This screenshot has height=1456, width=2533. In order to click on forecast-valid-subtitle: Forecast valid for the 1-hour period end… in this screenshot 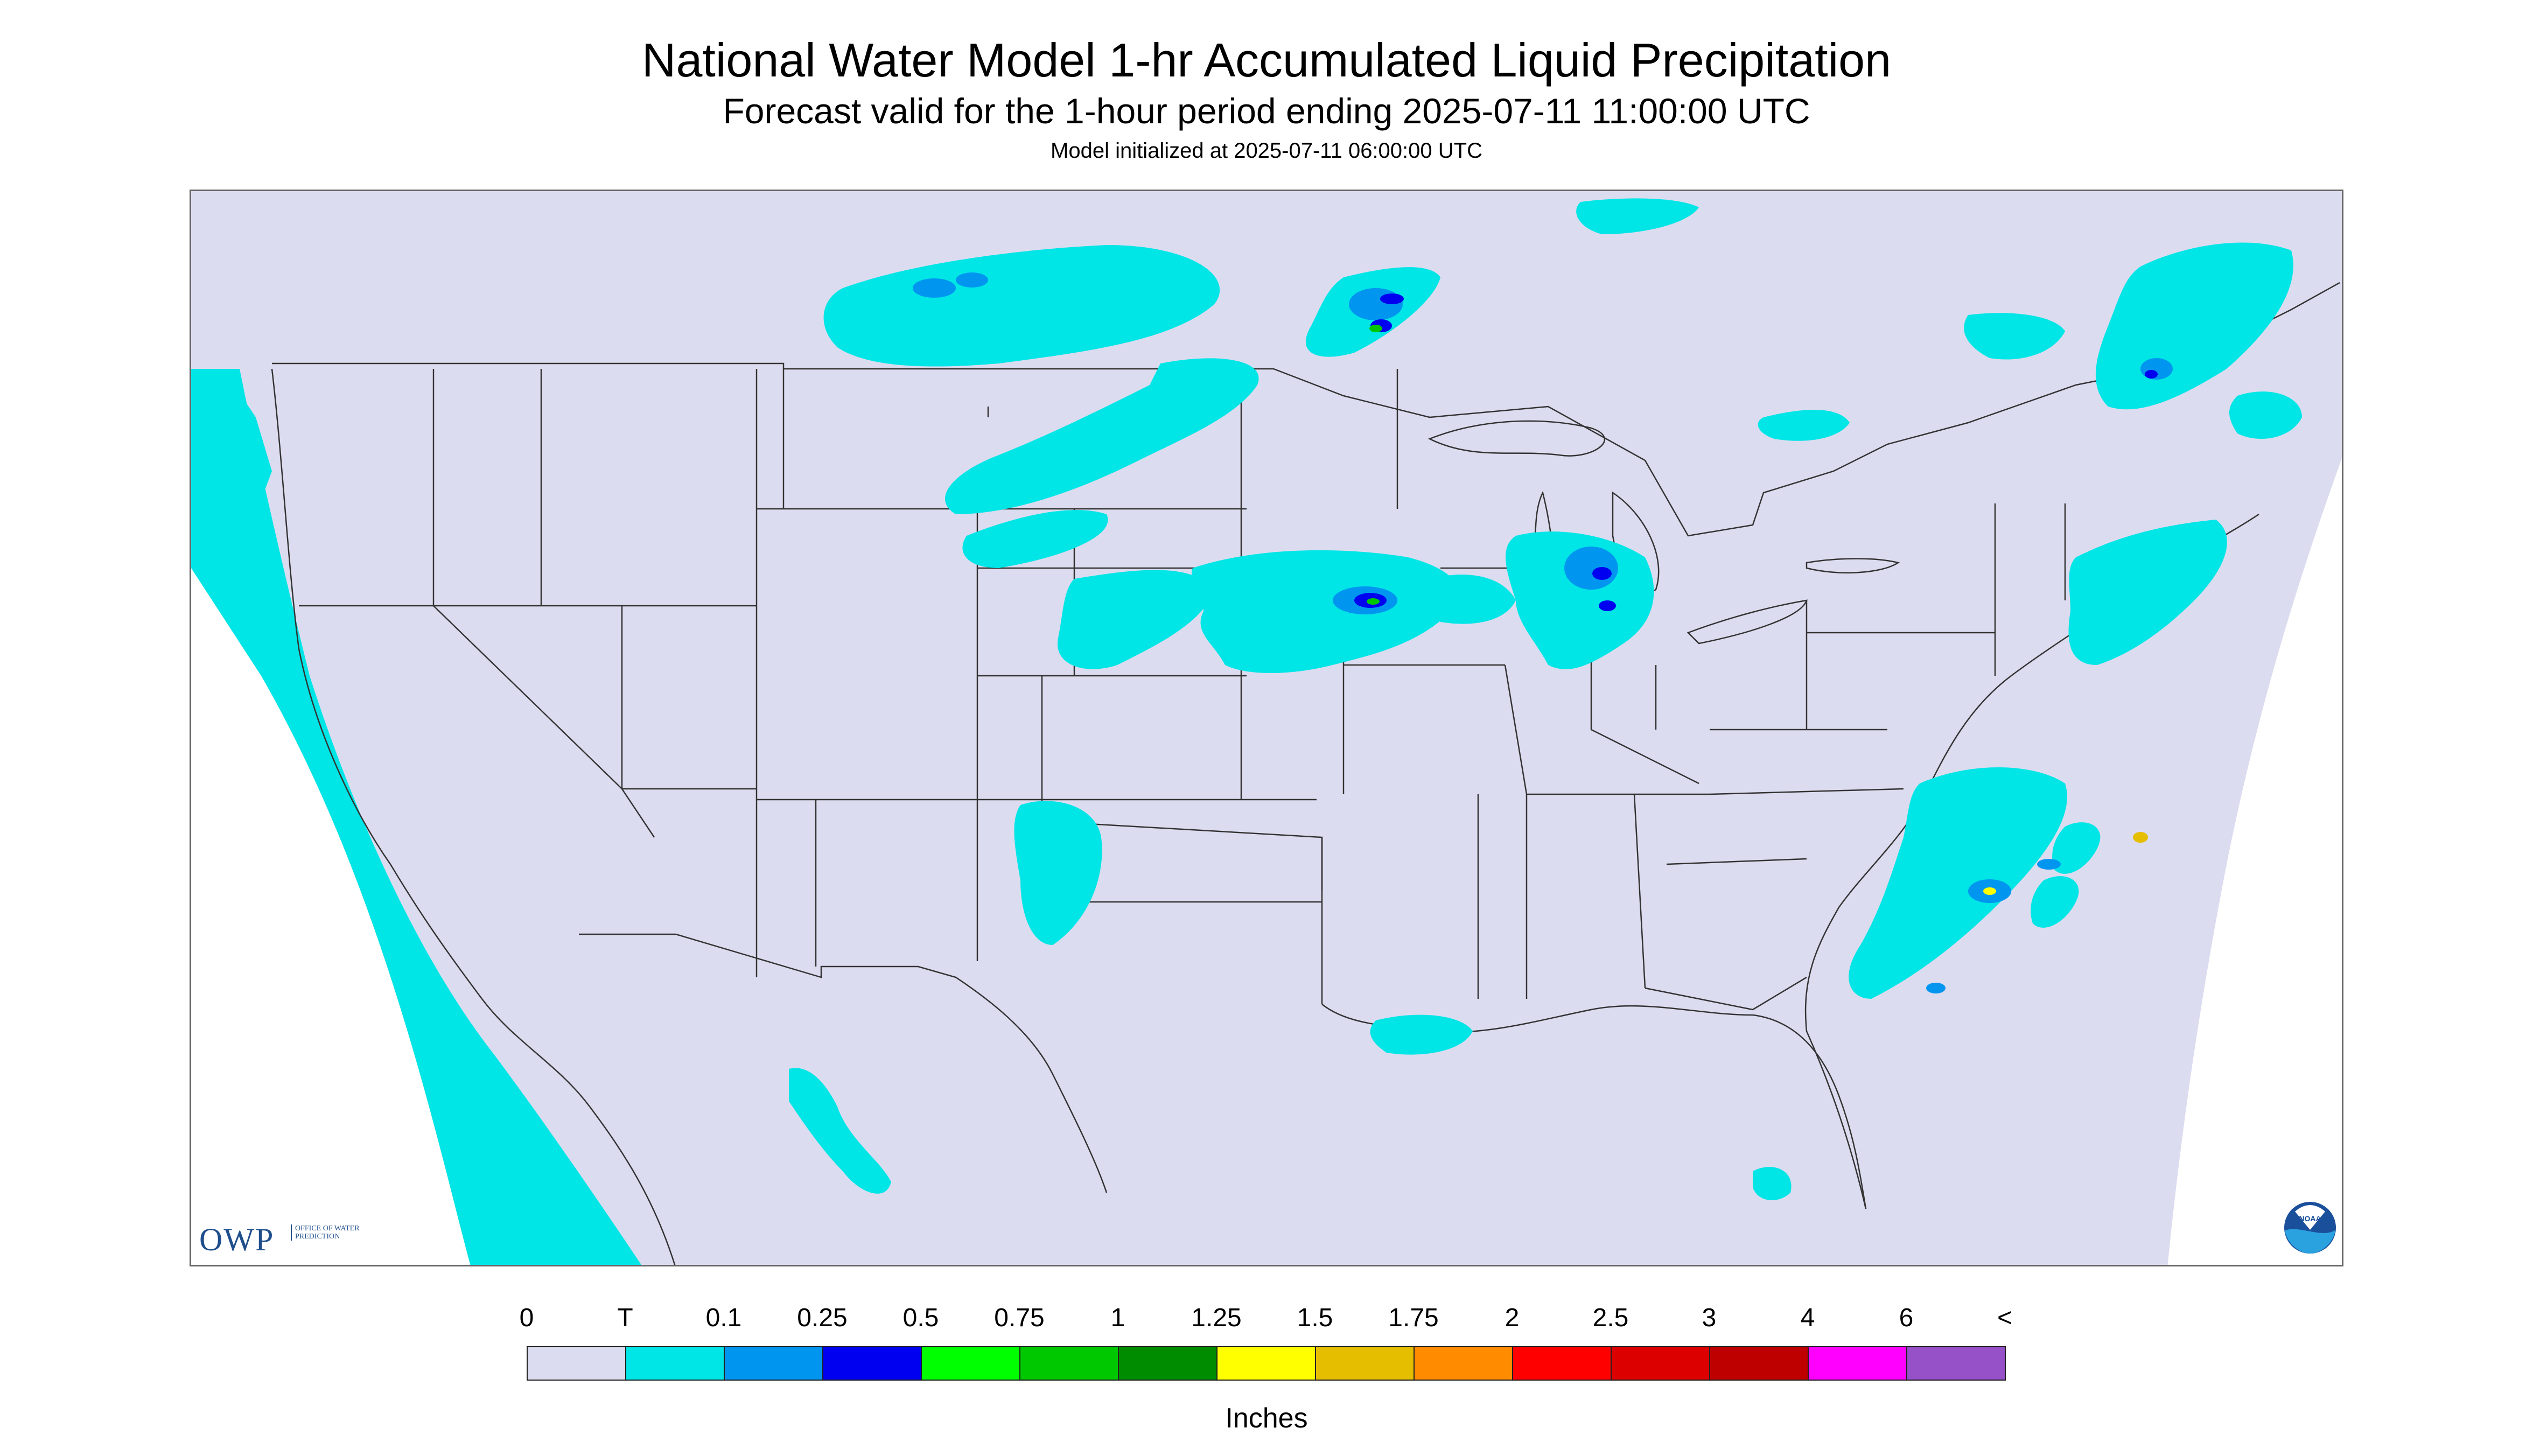, I will do `click(1266, 111)`.